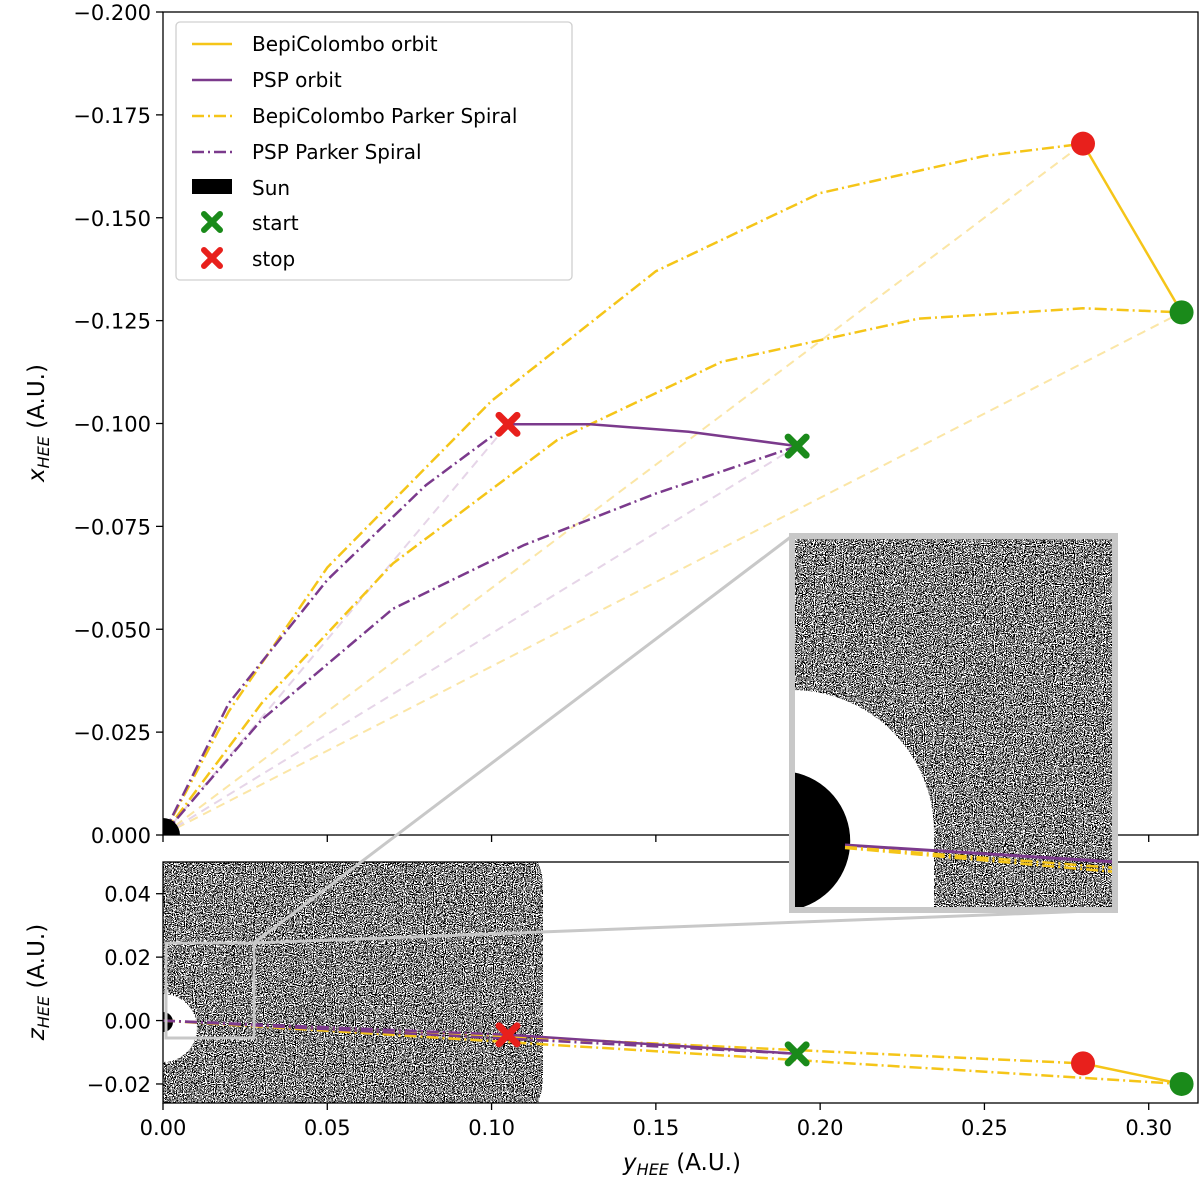 The height and width of the screenshot is (1190, 1200). I want to click on inset-sun-disk, so click(821, 841).